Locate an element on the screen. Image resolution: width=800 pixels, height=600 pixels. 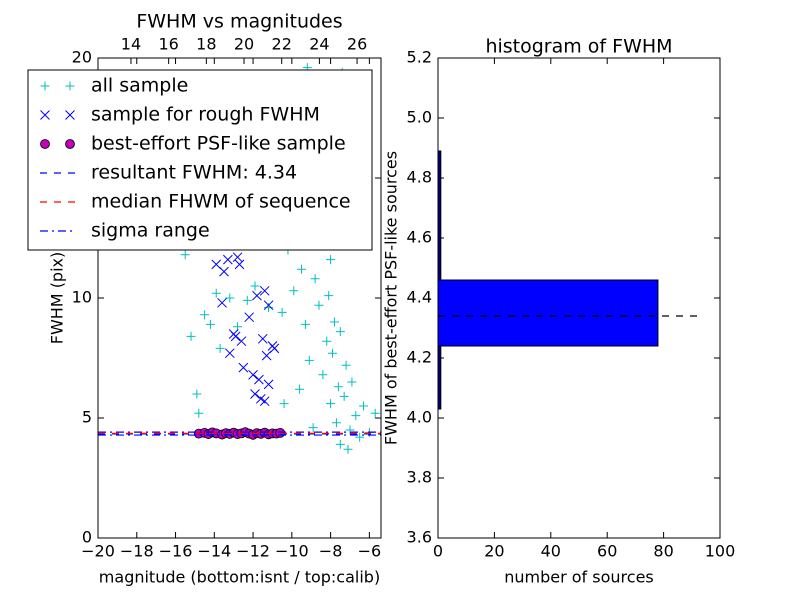
x2-tick-label: 18 is located at coordinates (206, 44).